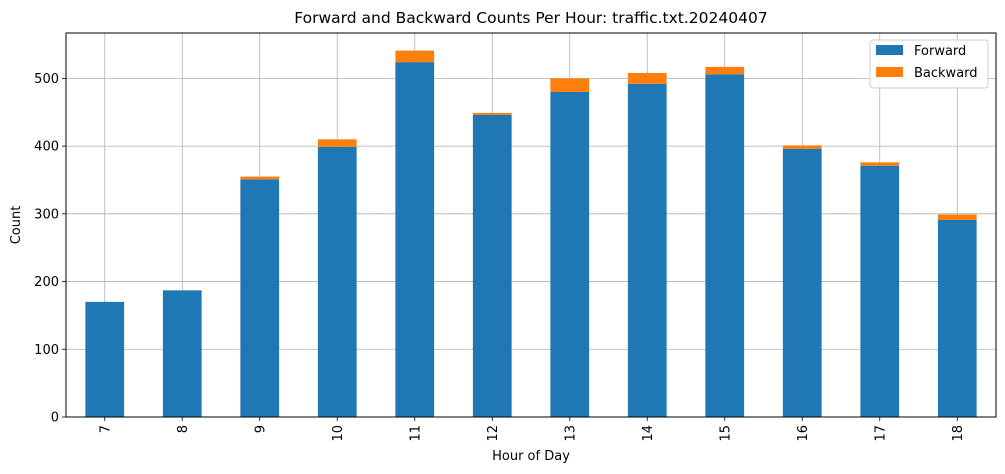 This screenshot has width=1005, height=474. What do you see at coordinates (889, 50) in the screenshot?
I see `legend-swatch-forward` at bounding box center [889, 50].